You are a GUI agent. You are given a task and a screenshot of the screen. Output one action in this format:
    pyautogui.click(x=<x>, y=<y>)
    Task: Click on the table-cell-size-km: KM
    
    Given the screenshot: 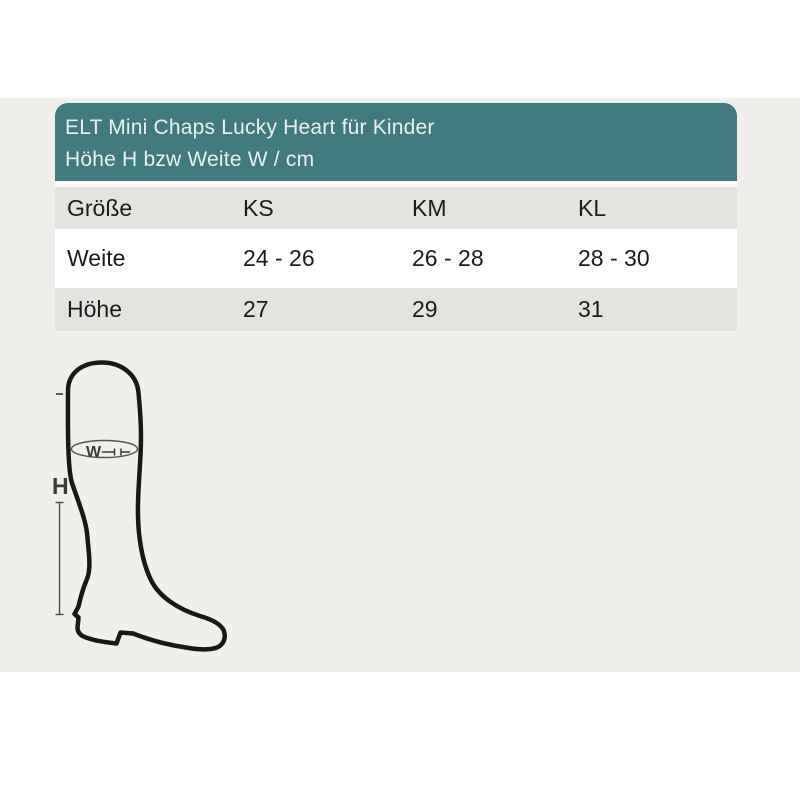 What is the action you would take?
    pyautogui.click(x=429, y=207)
    